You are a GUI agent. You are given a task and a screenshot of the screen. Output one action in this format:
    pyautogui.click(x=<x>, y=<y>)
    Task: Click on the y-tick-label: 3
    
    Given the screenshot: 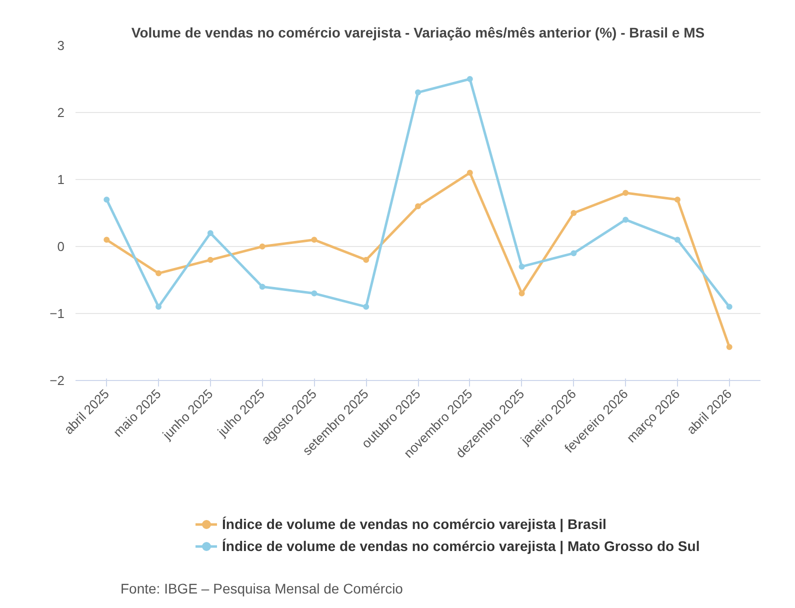 What is the action you would take?
    pyautogui.click(x=61, y=45)
    